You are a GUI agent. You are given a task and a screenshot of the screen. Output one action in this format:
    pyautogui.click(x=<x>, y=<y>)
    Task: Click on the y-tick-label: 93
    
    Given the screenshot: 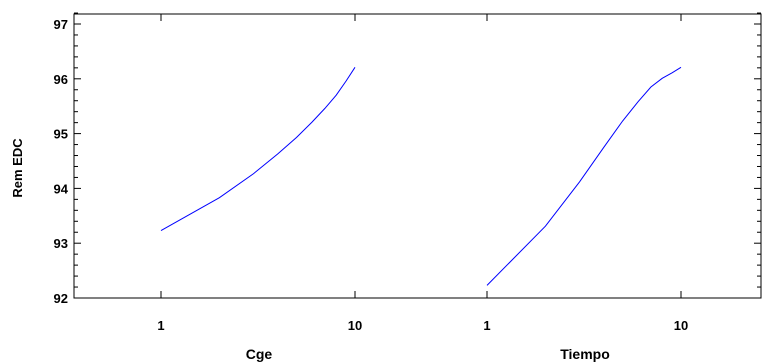 What is the action you would take?
    pyautogui.click(x=61, y=243)
    